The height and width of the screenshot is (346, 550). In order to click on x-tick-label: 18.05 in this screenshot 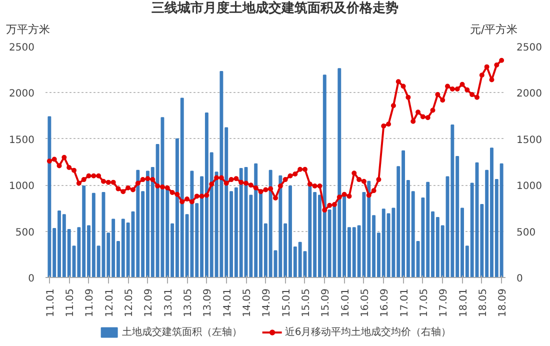, I will do `click(483, 303)`.